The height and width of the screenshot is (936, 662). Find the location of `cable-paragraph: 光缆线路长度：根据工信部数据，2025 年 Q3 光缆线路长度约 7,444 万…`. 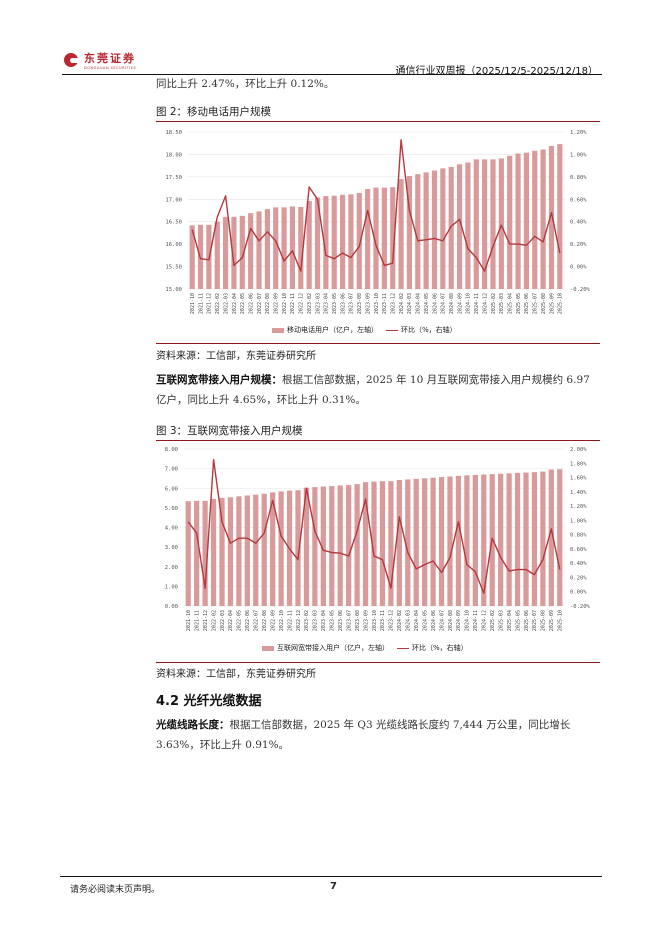

cable-paragraph: 光缆线路长度：根据工信部数据，2025 年 Q3 光缆线路长度约 7,444 万… is located at coordinates (378, 735).